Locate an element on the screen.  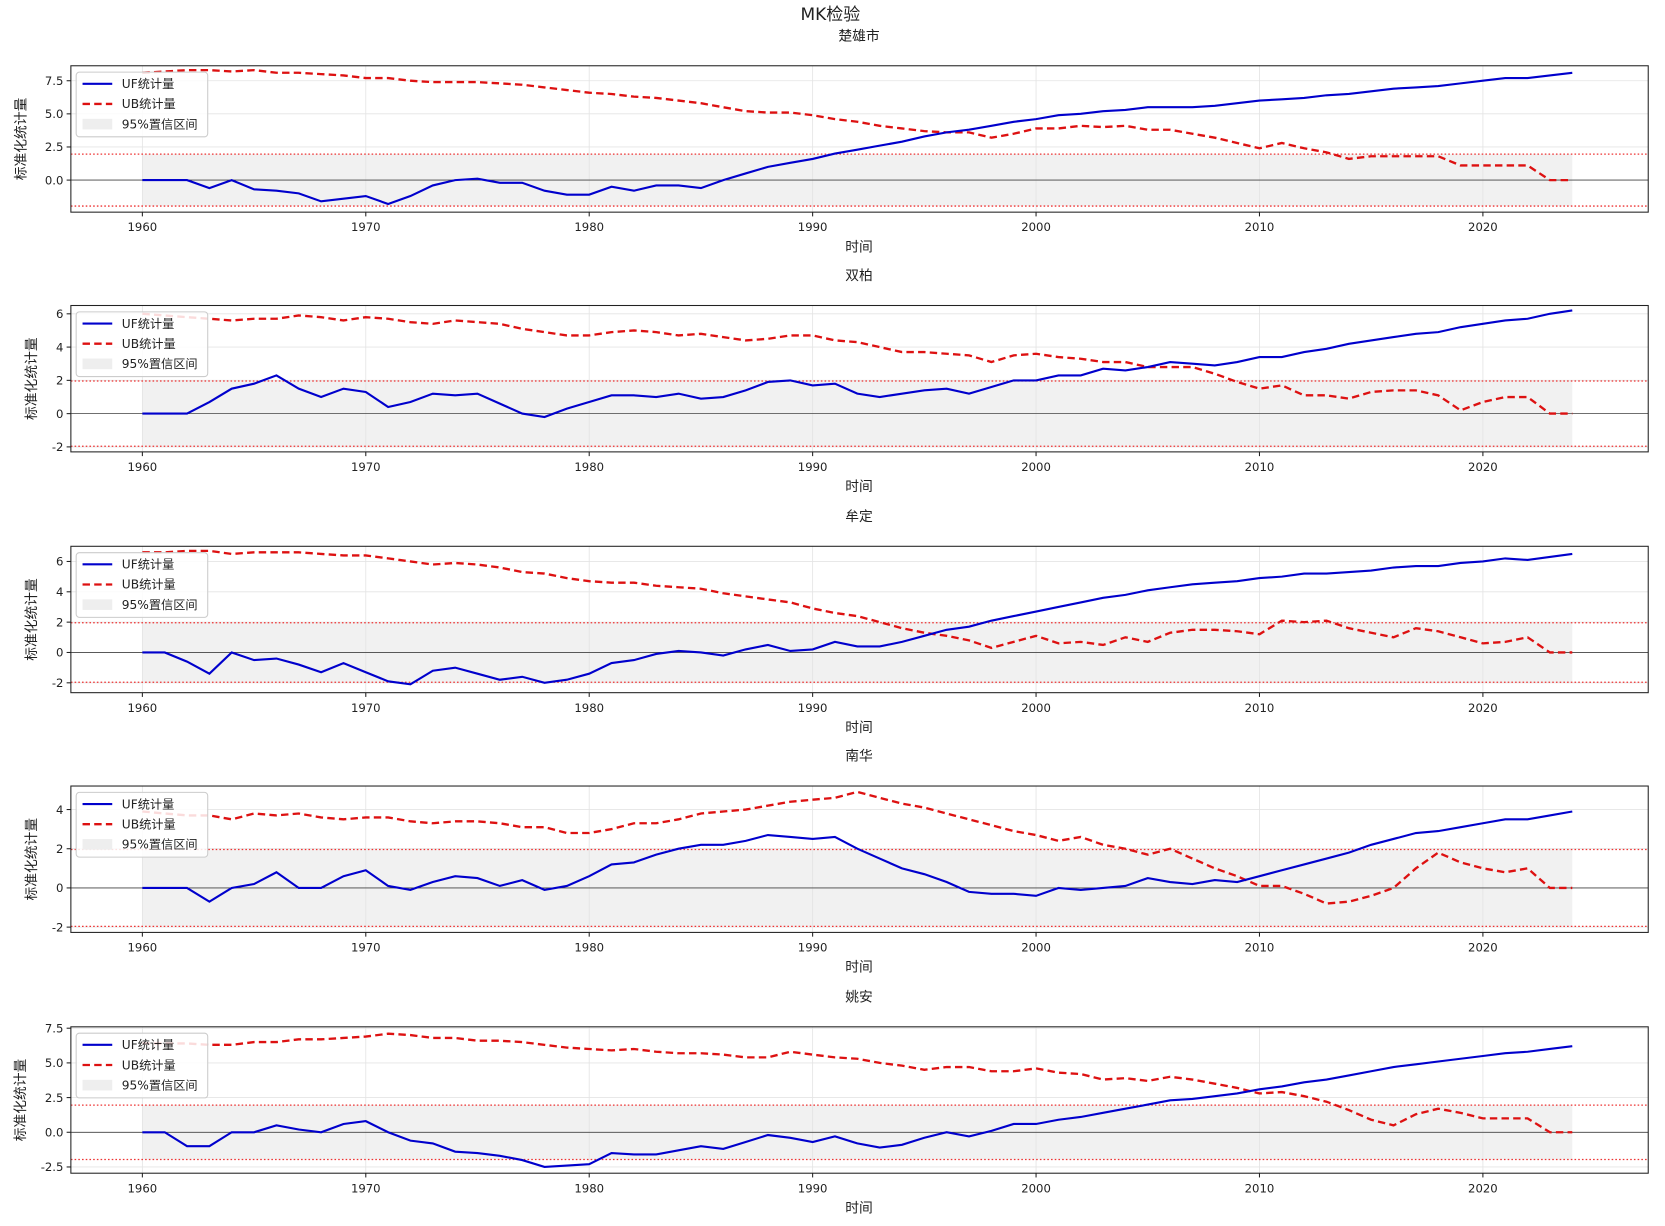
y-tick-label: -2.5 is located at coordinates (52, 1167).